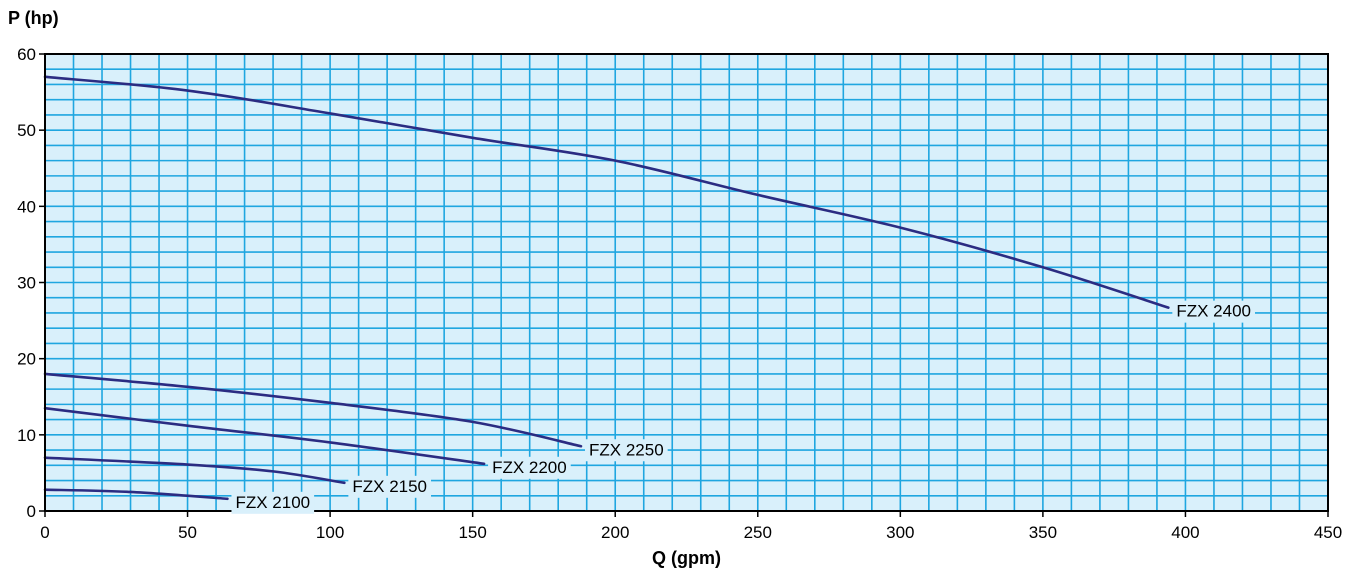 This screenshot has height=574, width=1356. I want to click on y-tick-label: 60, so click(26, 54).